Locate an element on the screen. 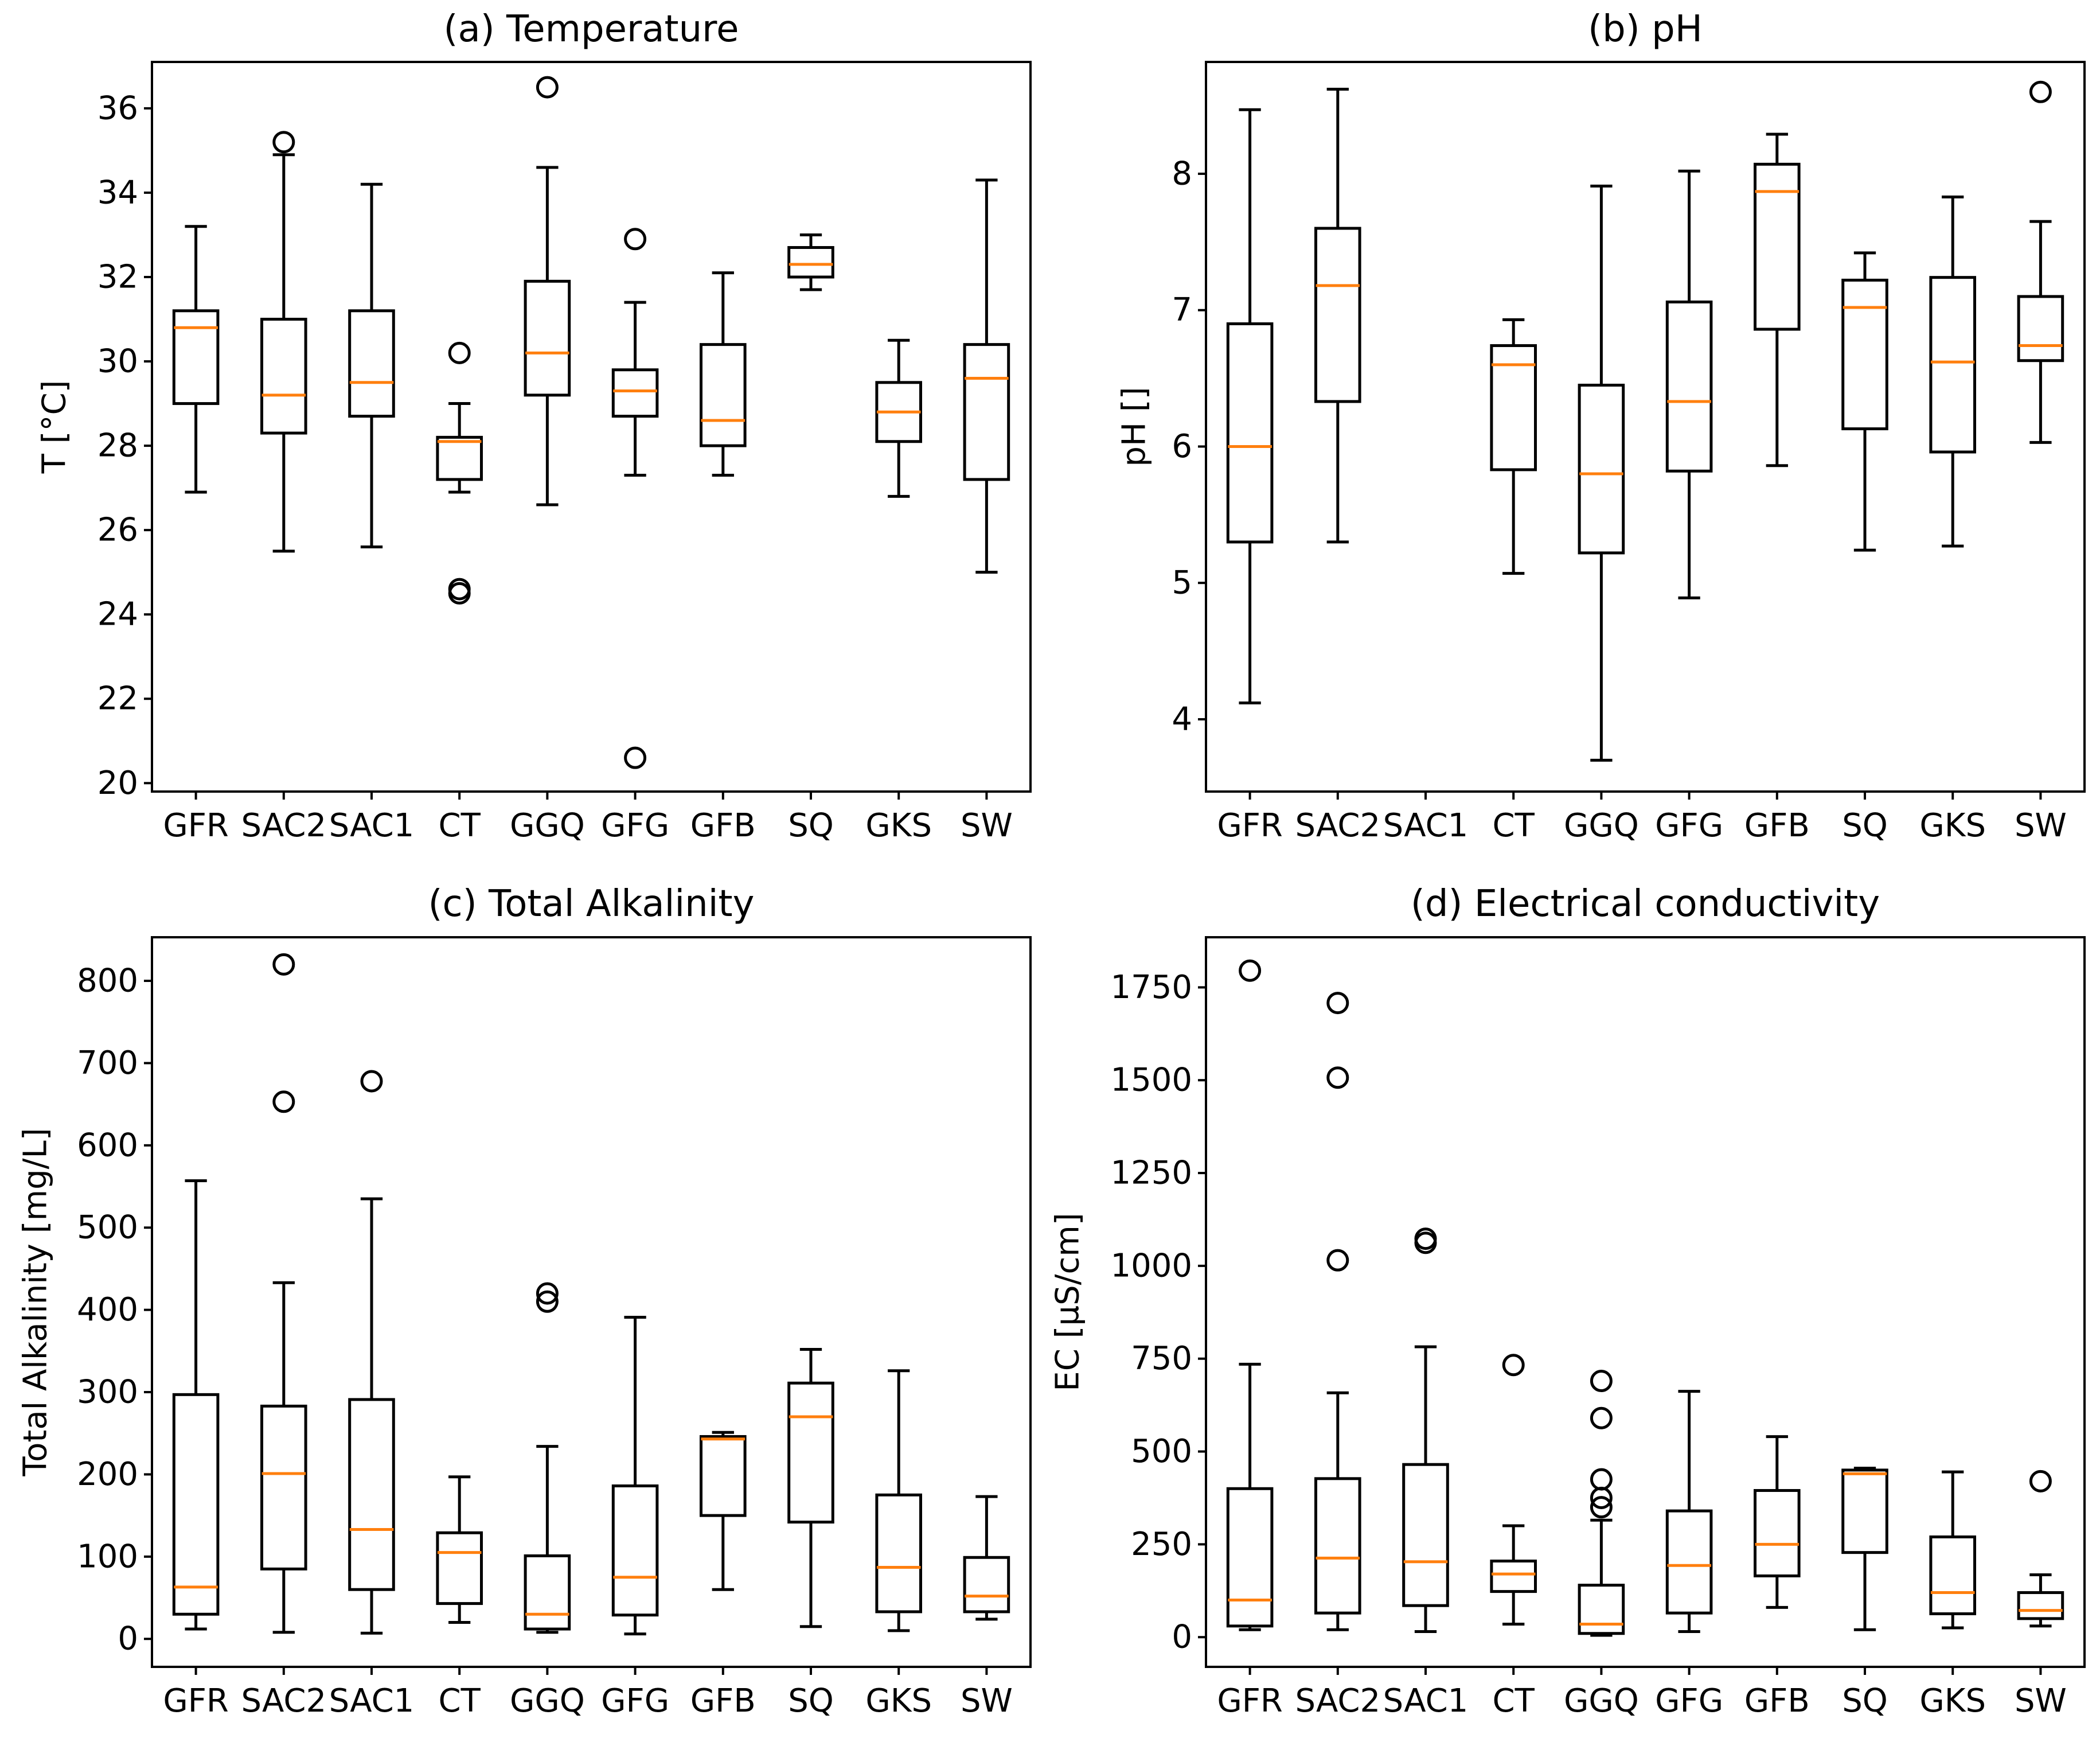 This screenshot has height=1742, width=2100. y-tick-label: 400 is located at coordinates (107, 1309).